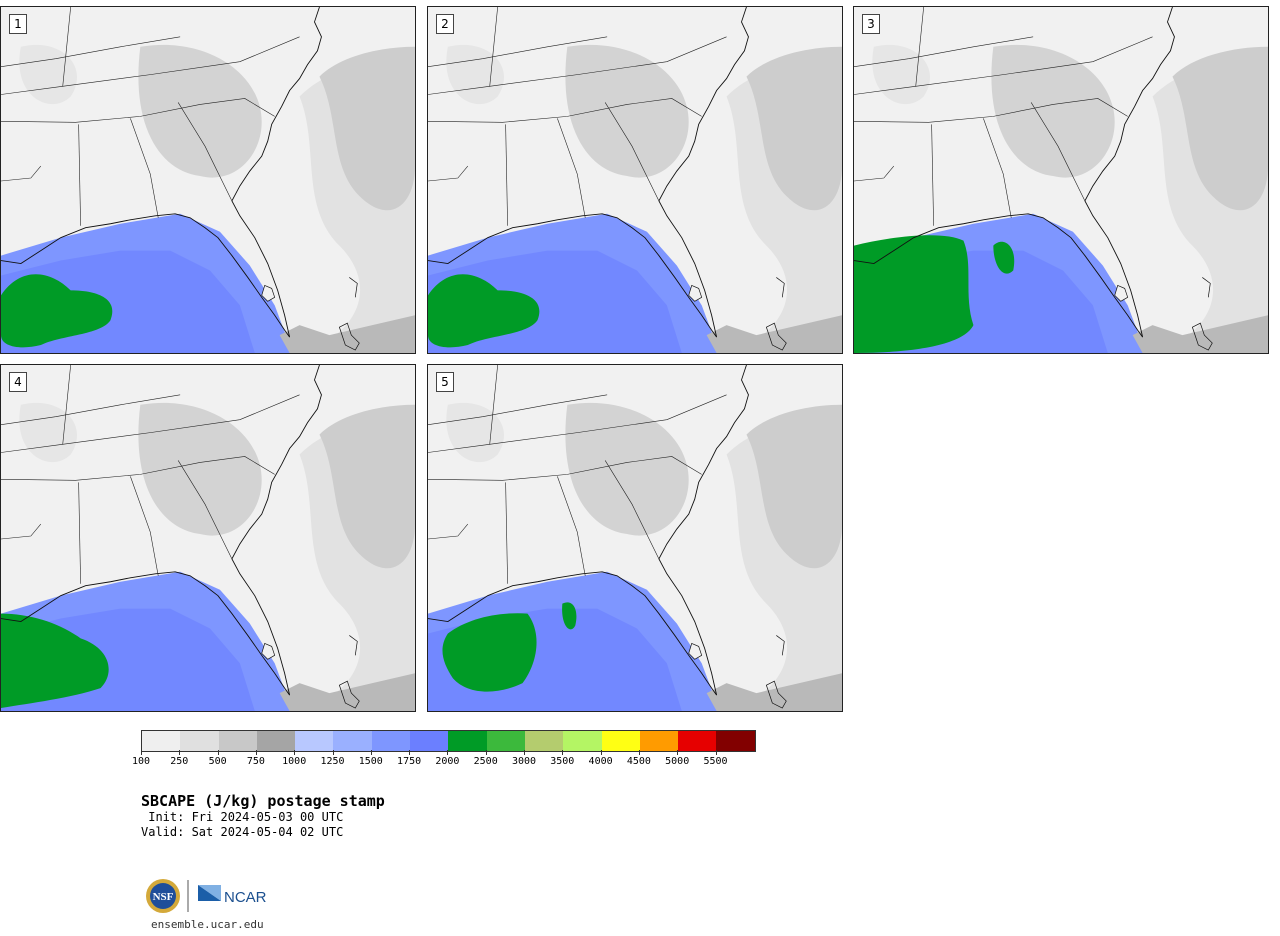  Describe the element at coordinates (141, 761) in the screenshot. I see `colorbar-tick-label: 100` at that location.